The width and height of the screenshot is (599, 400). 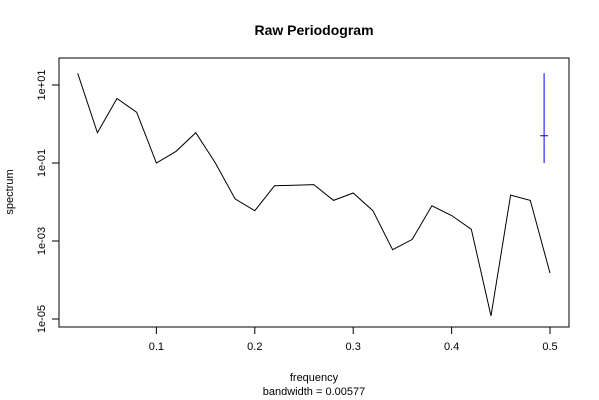 I want to click on bandwidth-subtitle: bandwidth = 0.00577, so click(x=314, y=392).